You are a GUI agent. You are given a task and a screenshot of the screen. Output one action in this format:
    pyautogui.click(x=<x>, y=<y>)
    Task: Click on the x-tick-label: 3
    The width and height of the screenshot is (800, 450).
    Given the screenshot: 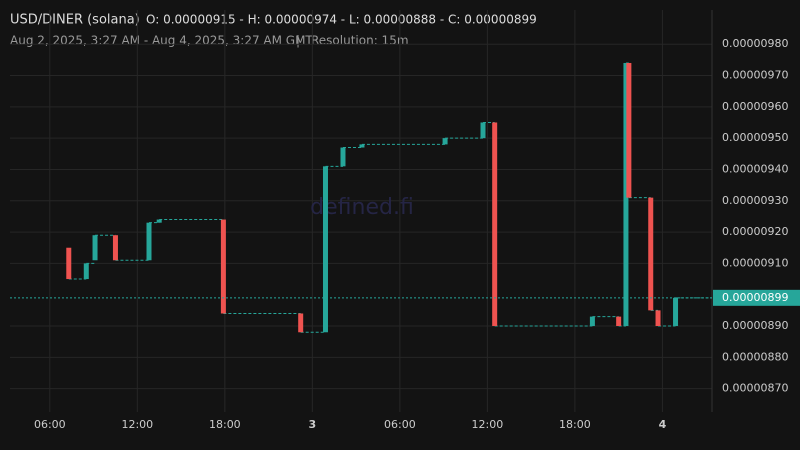 What is the action you would take?
    pyautogui.click(x=313, y=424)
    